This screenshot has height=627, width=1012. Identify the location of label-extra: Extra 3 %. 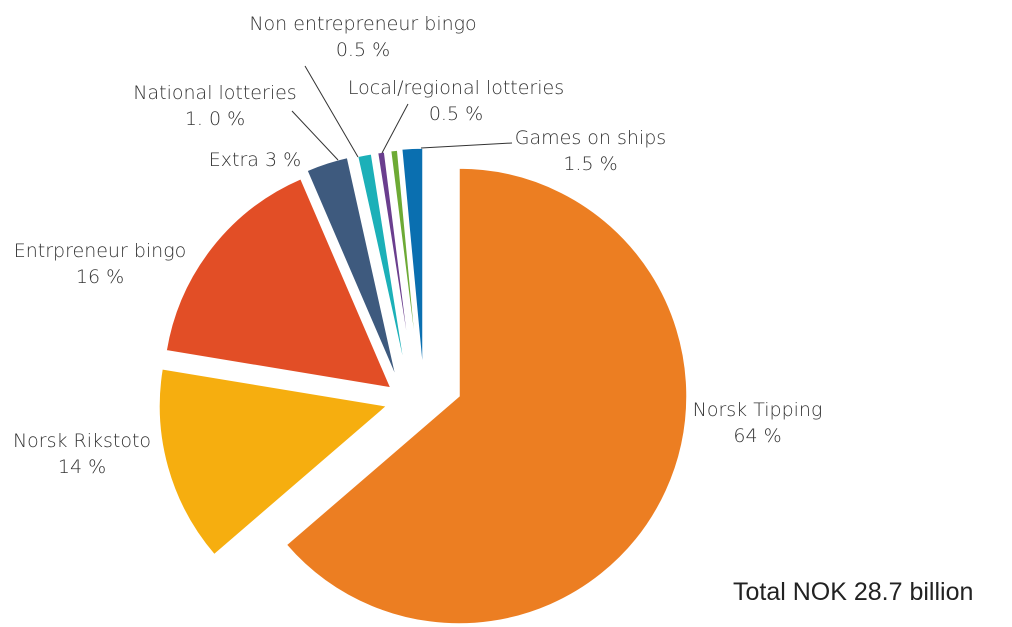
(255, 160).